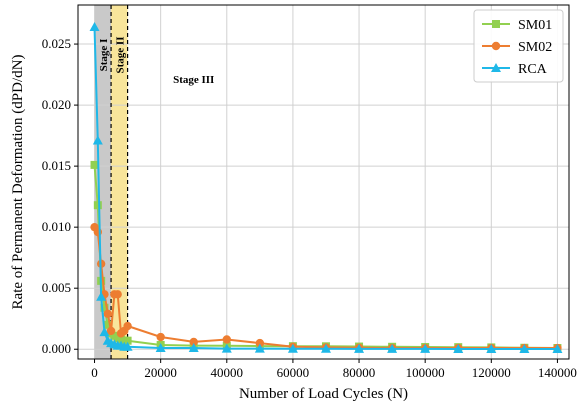  Describe the element at coordinates (56, 348) in the screenshot. I see `y-tick-label: 0.000` at that location.